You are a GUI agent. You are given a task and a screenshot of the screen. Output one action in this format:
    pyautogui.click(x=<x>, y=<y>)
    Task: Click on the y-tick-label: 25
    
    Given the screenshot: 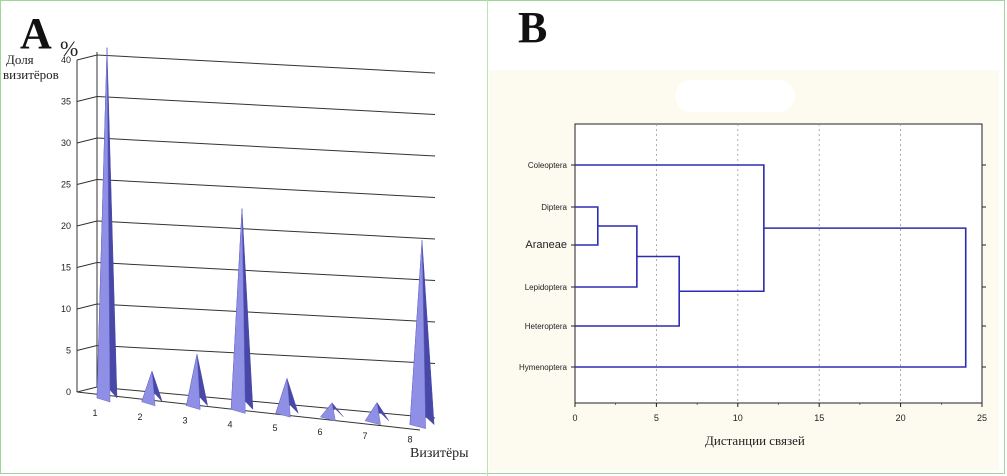 What is the action you would take?
    pyautogui.click(x=66, y=185)
    